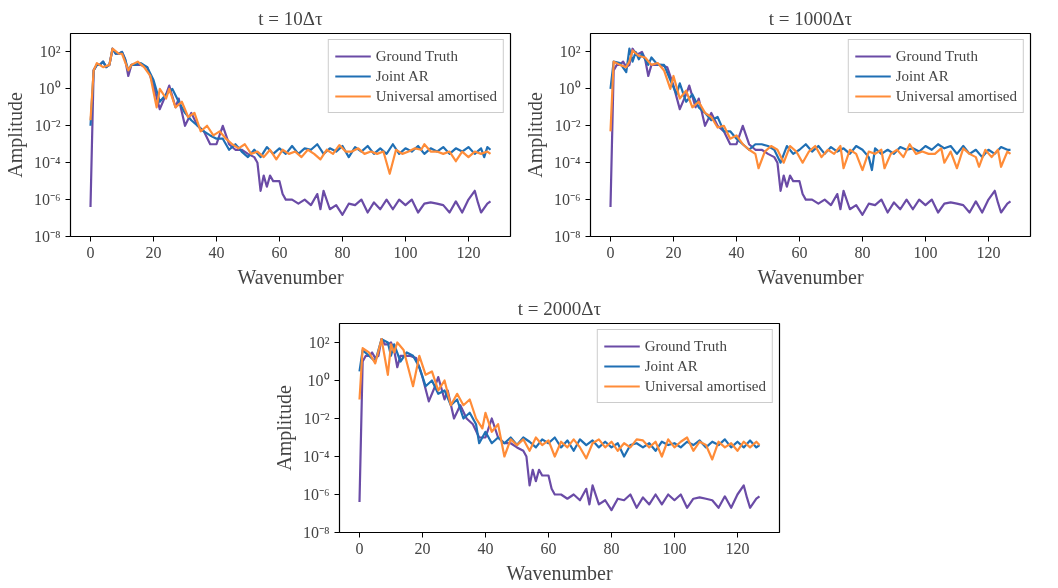 This screenshot has height=588, width=1058. I want to click on chart-title: t = 10Δτ, so click(291, 18).